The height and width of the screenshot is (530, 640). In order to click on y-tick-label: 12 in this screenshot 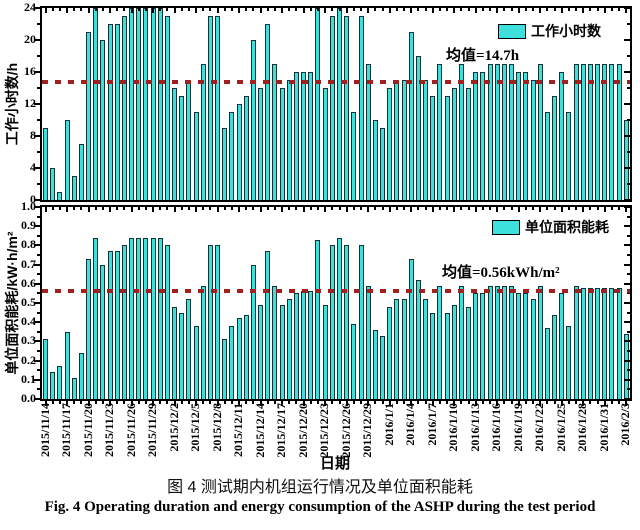, I will do `click(30, 103)`.